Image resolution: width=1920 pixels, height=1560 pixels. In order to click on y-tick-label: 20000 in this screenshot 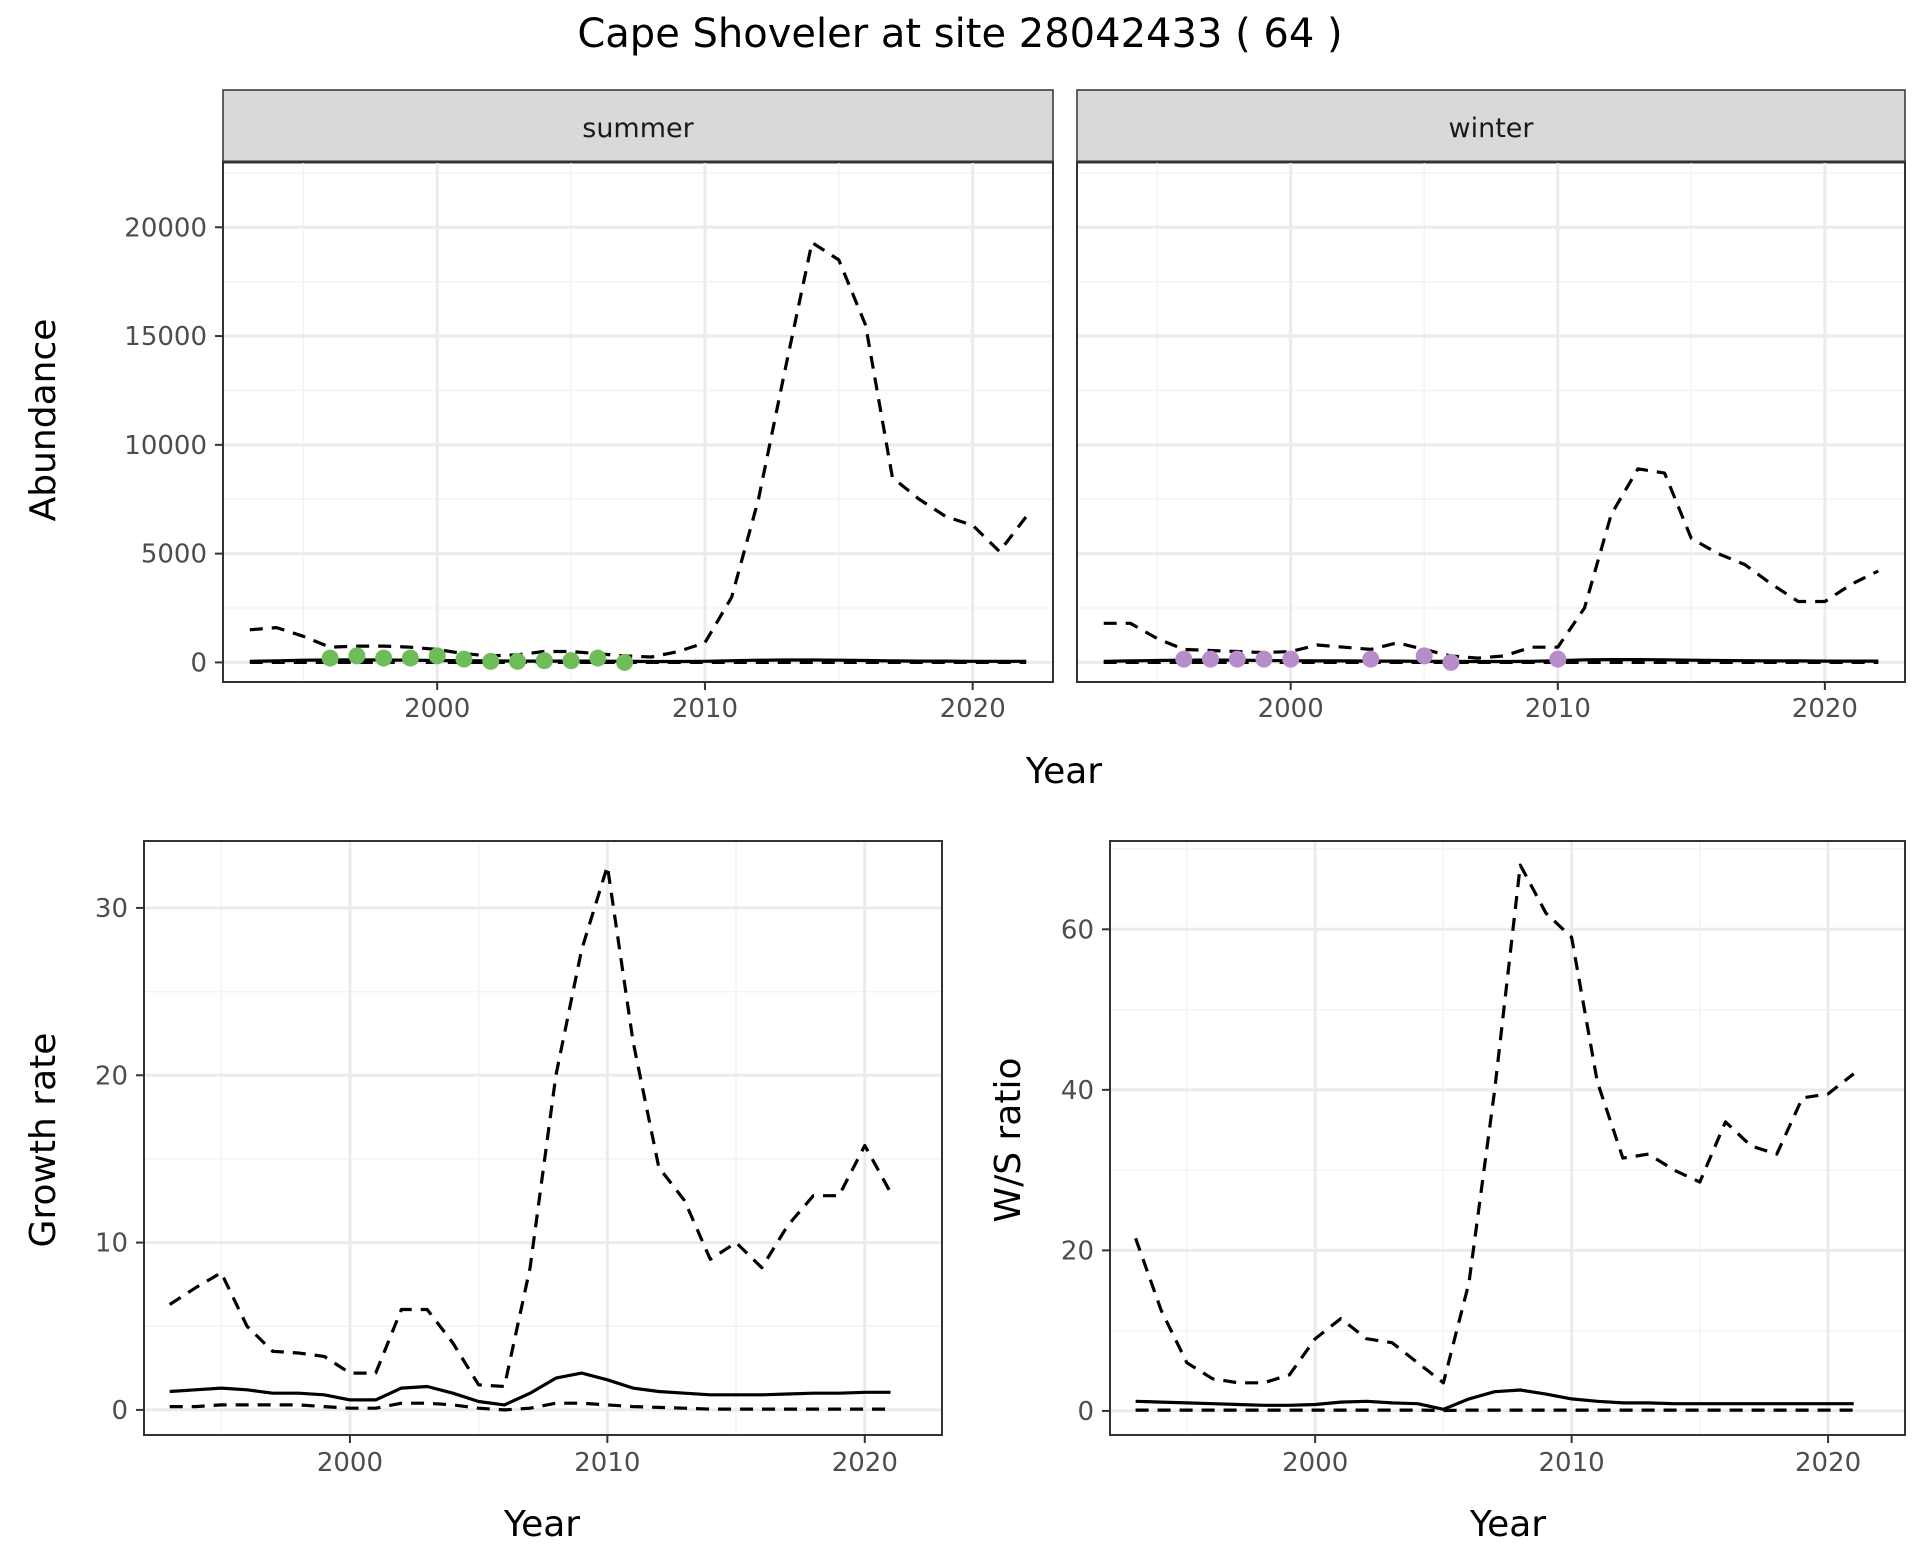, I will do `click(165, 228)`.